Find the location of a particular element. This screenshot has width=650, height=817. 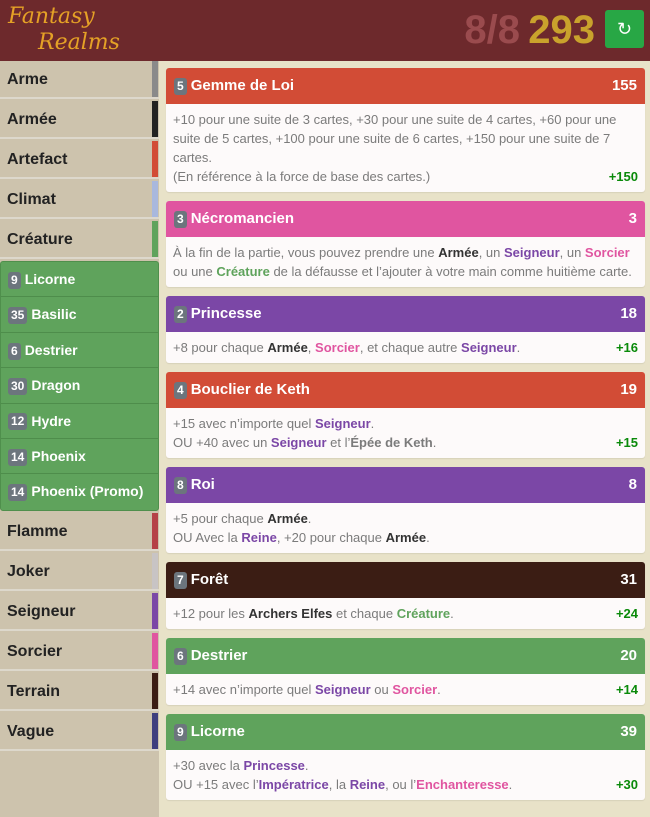

text-segment: OU +15 avec l’ is located at coordinates (216, 784).